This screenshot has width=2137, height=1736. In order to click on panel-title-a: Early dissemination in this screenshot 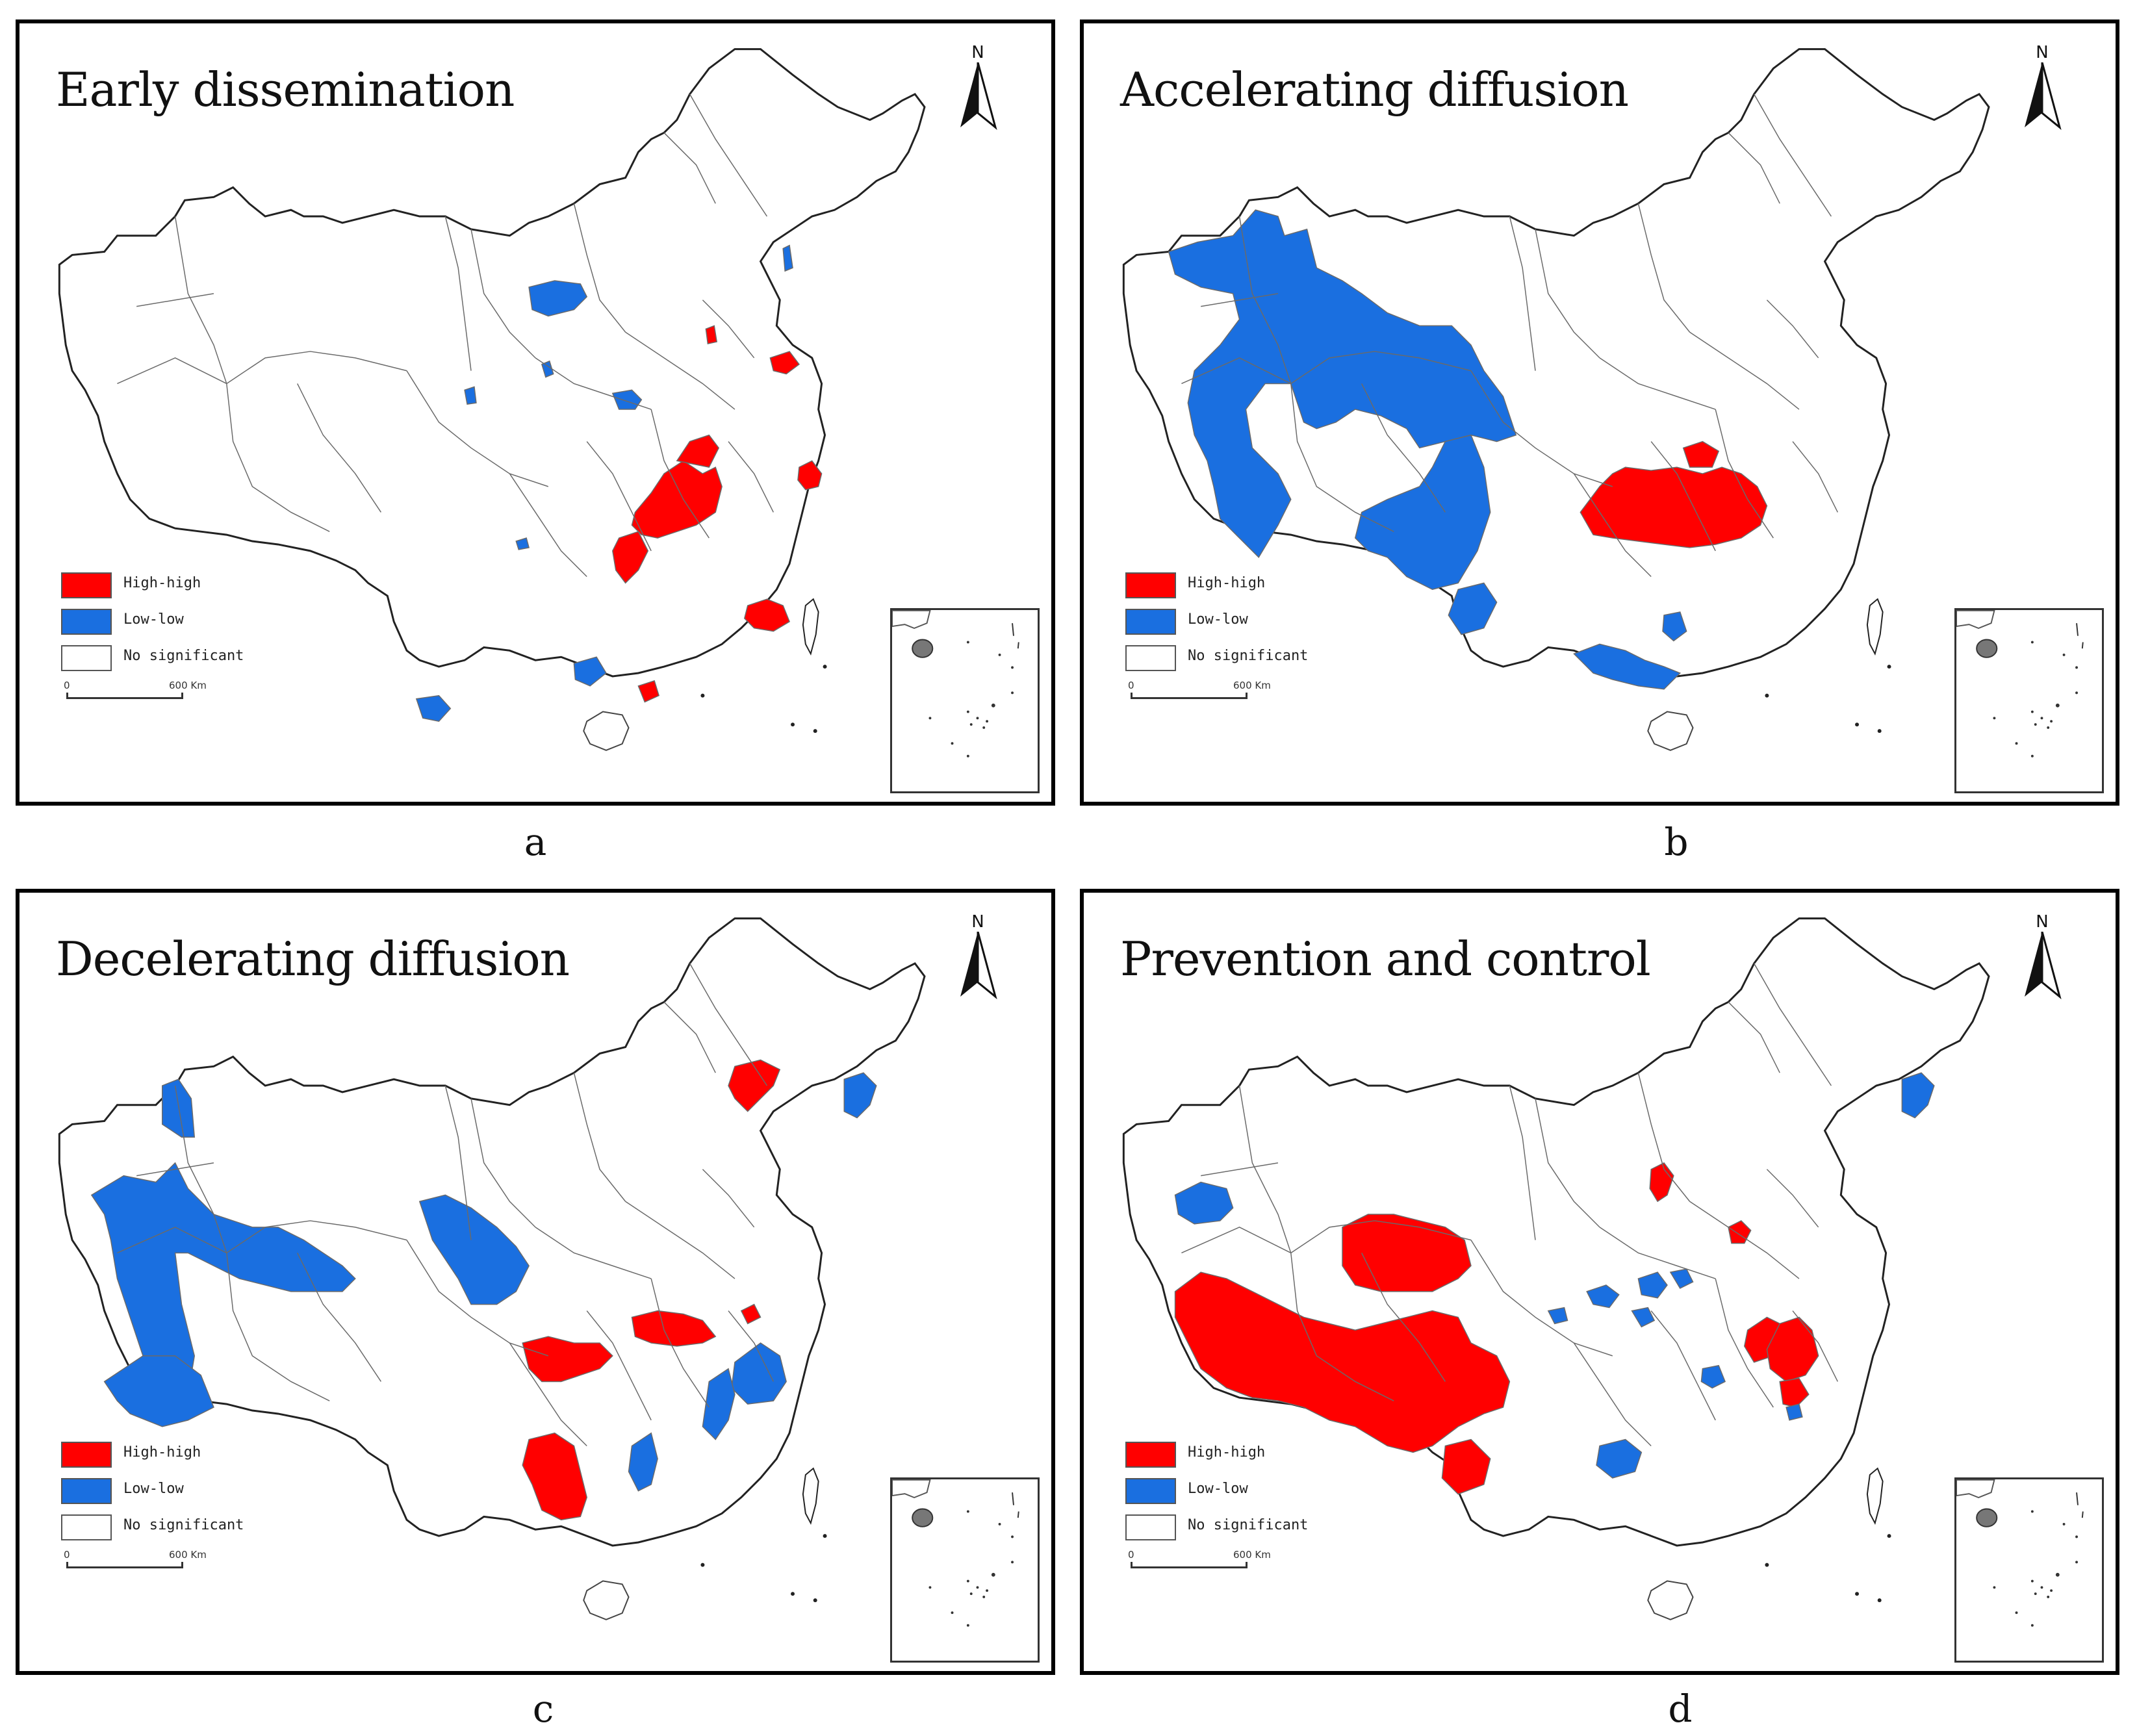, I will do `click(285, 89)`.